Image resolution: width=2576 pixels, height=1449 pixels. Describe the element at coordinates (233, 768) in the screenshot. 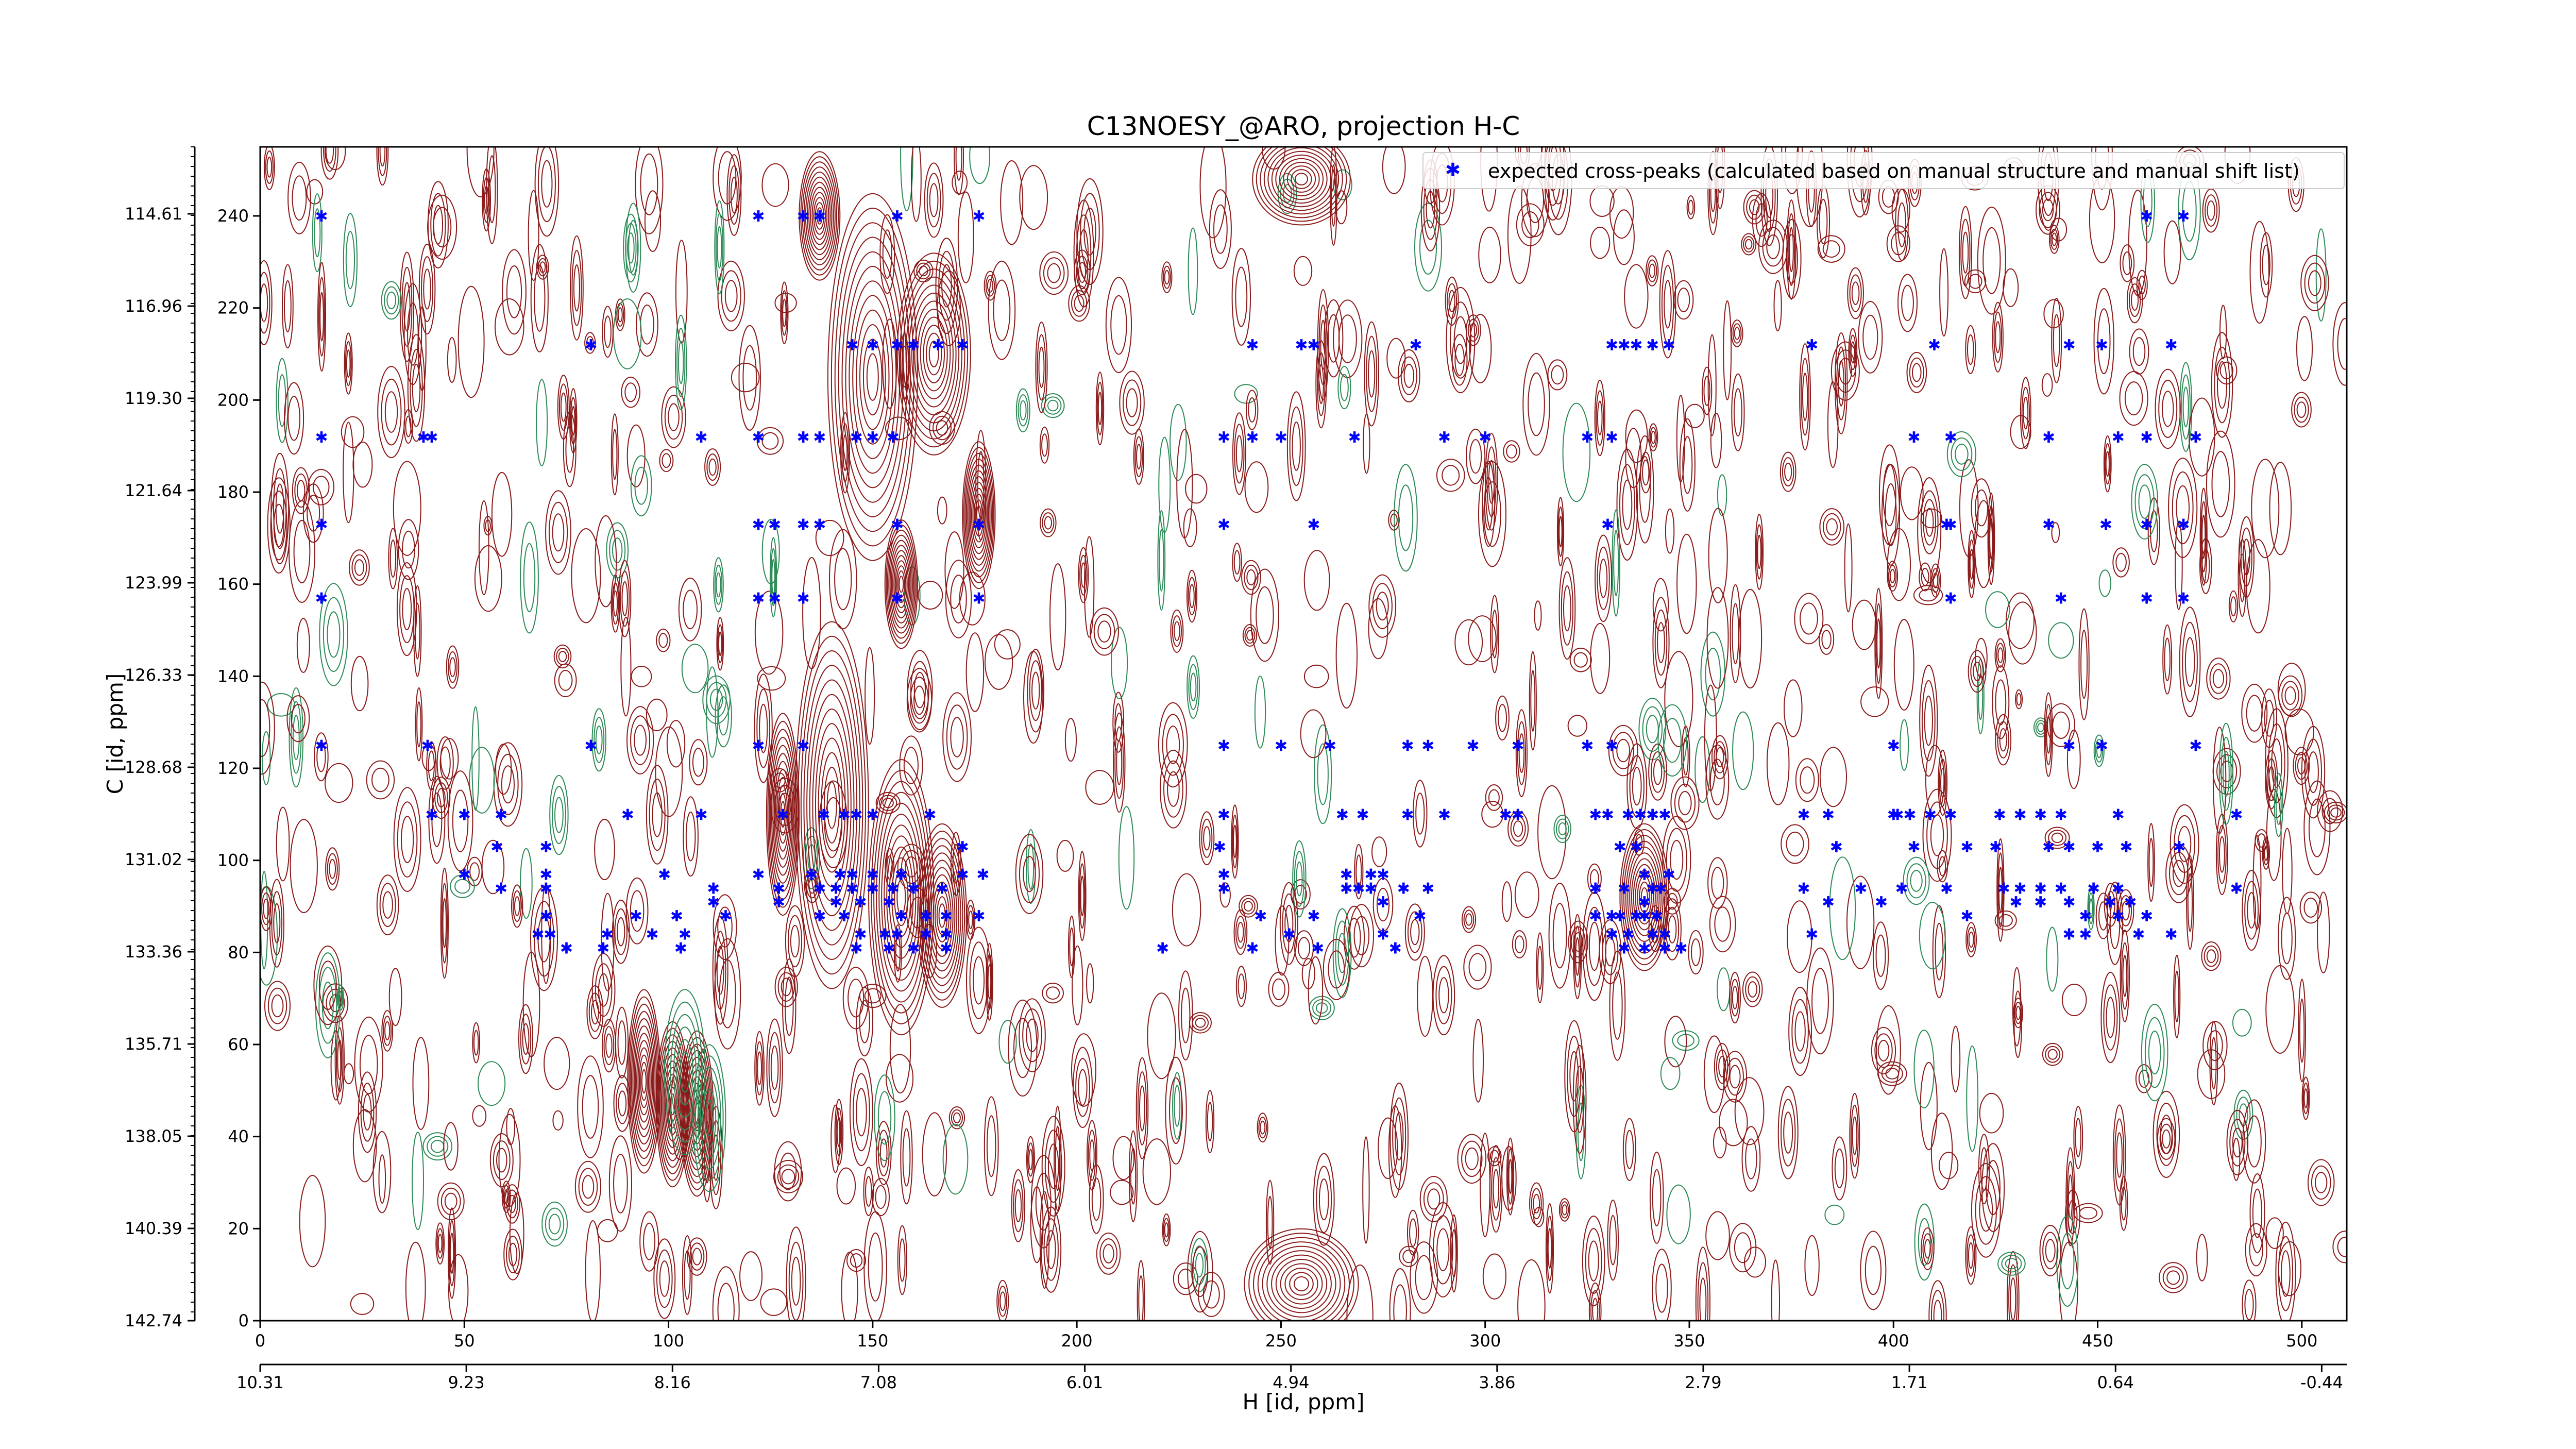

I see `y-tick-label: 120` at that location.